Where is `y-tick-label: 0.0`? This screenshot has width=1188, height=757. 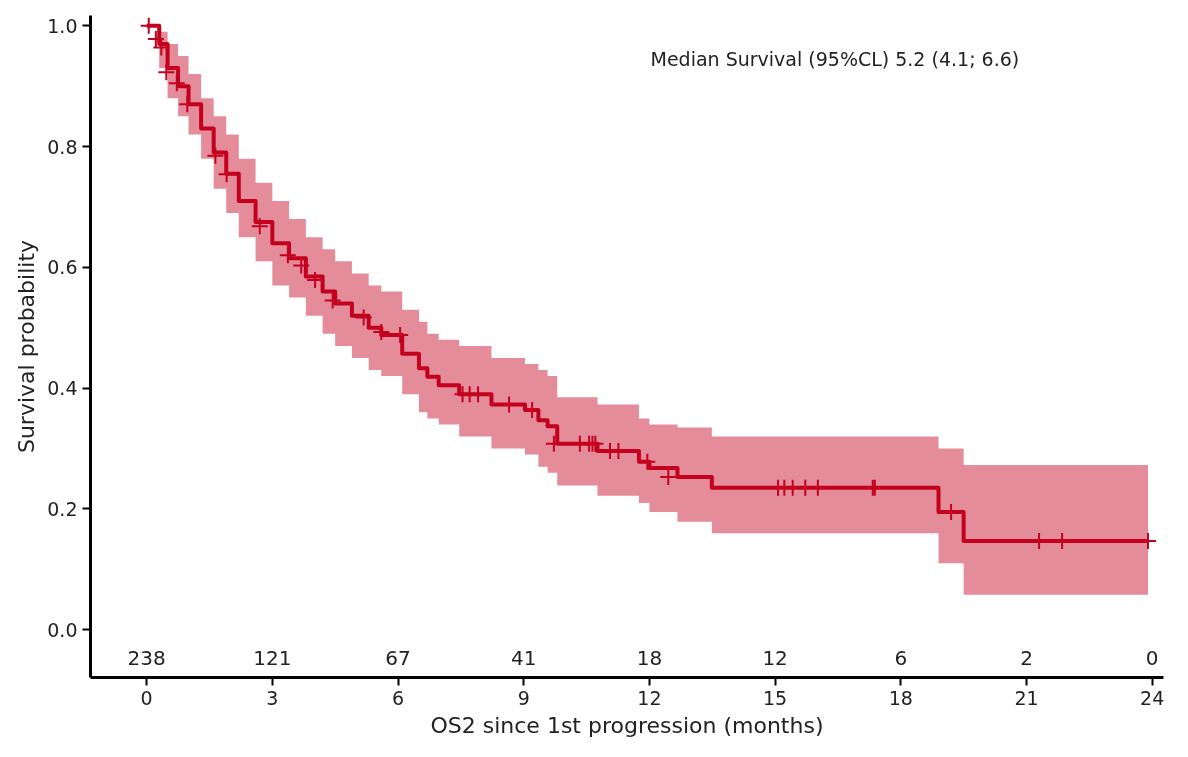
y-tick-label: 0.0 is located at coordinates (62, 629).